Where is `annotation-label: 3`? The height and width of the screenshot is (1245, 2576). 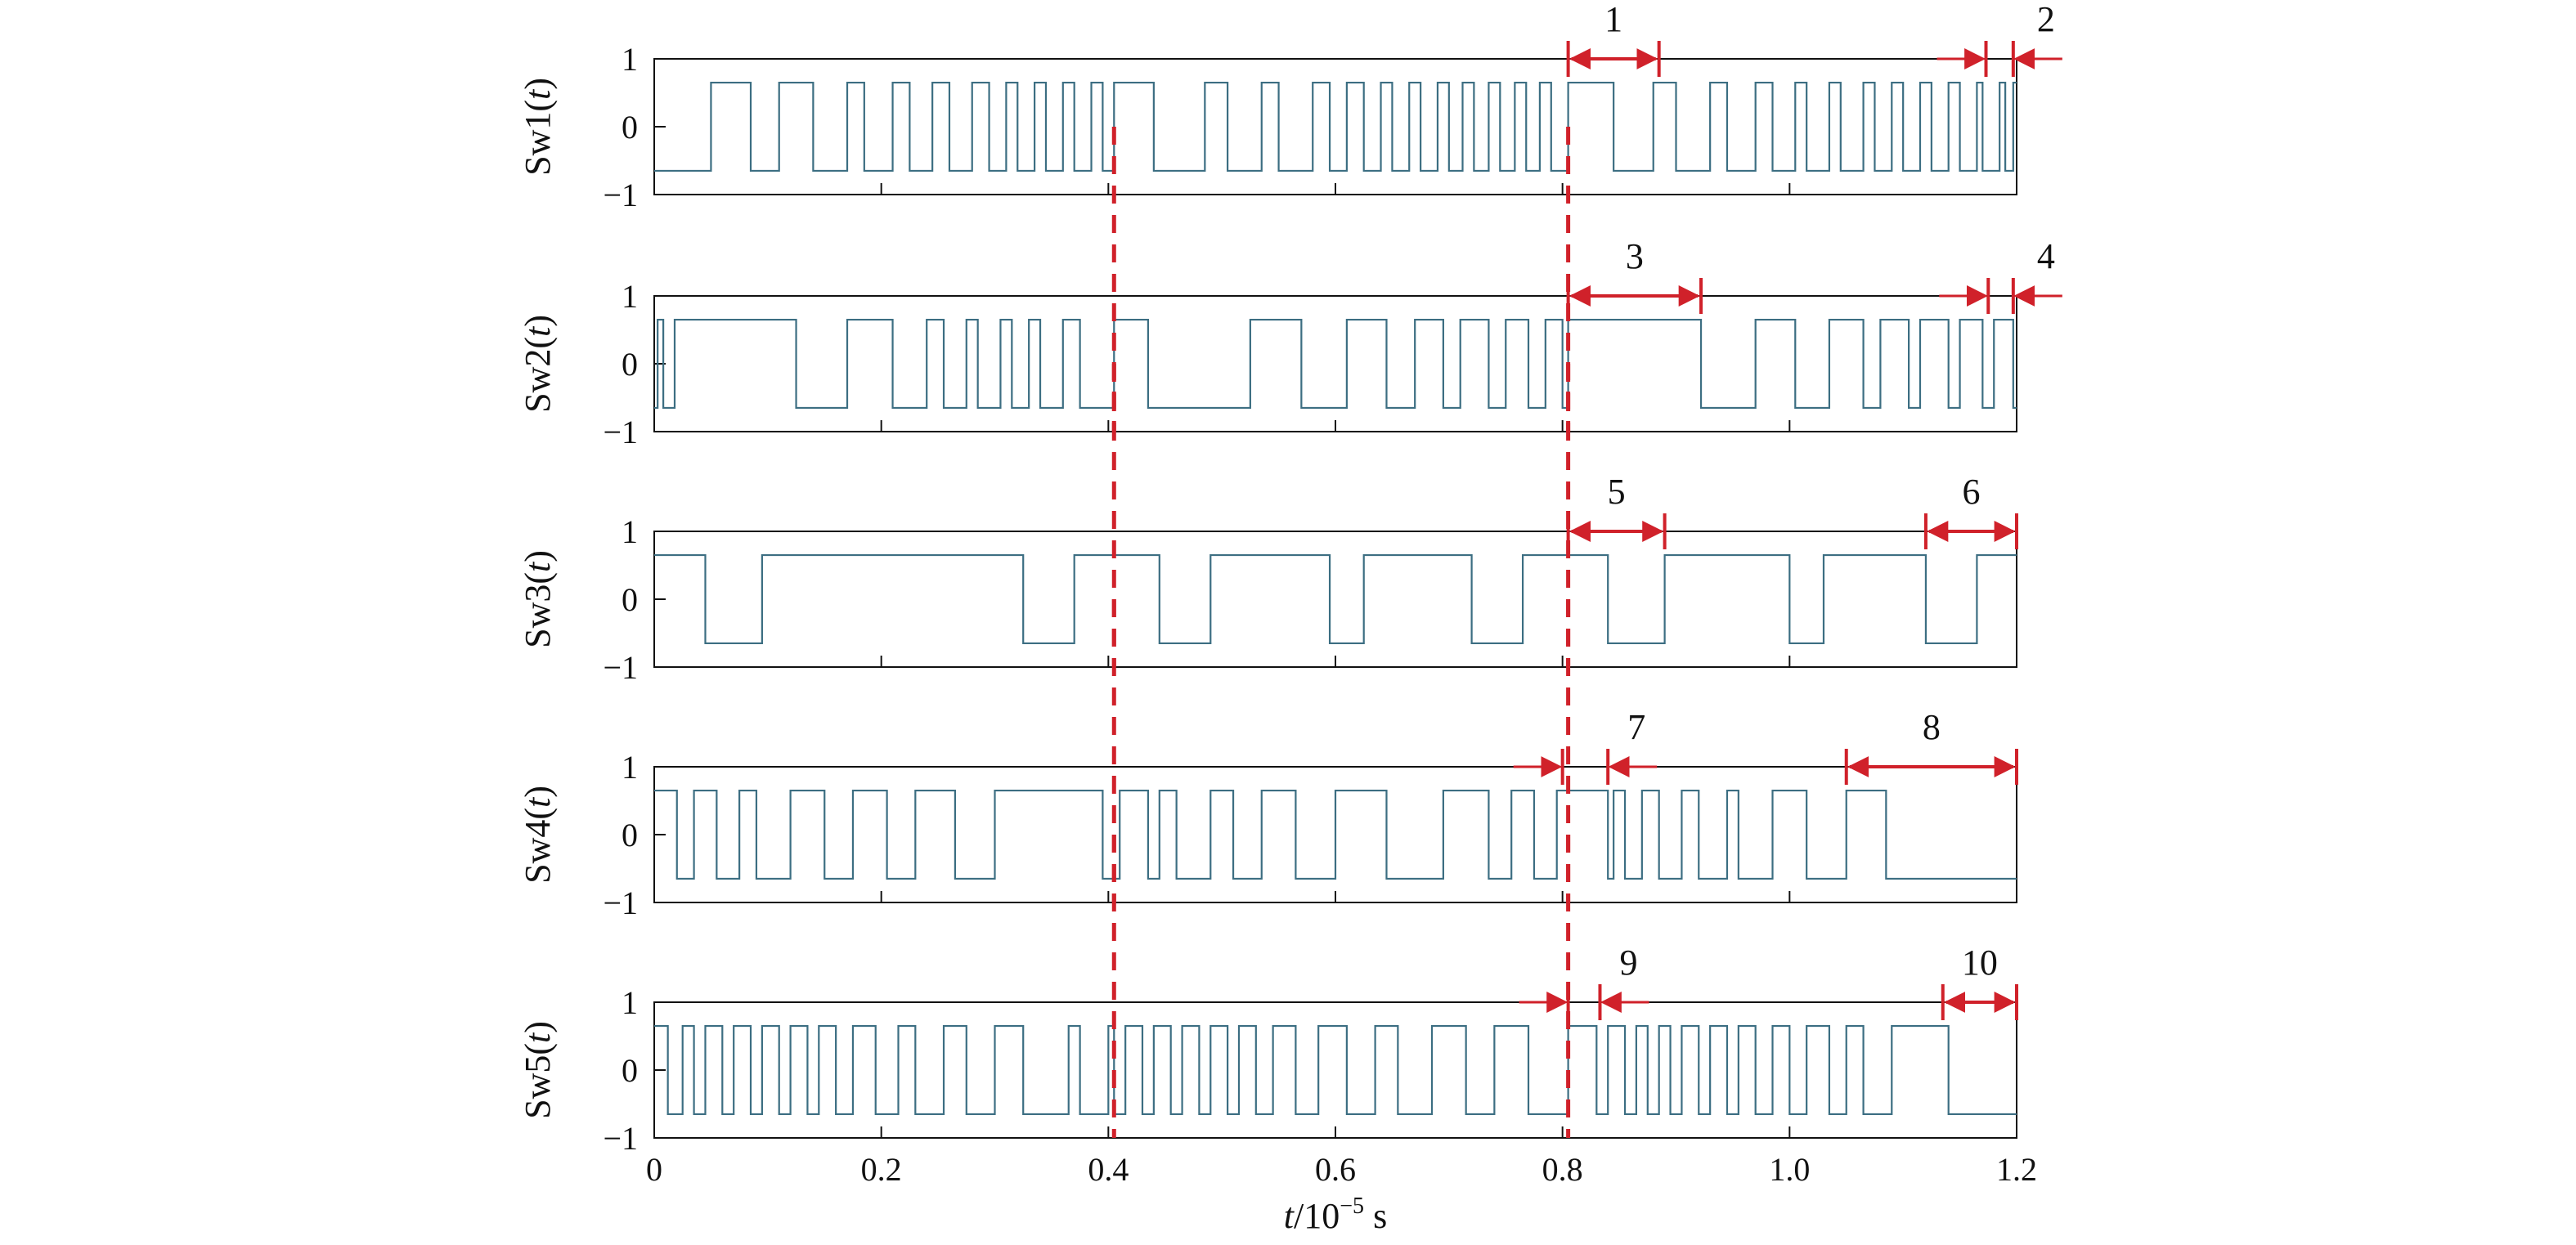
annotation-label: 3 is located at coordinates (1635, 256).